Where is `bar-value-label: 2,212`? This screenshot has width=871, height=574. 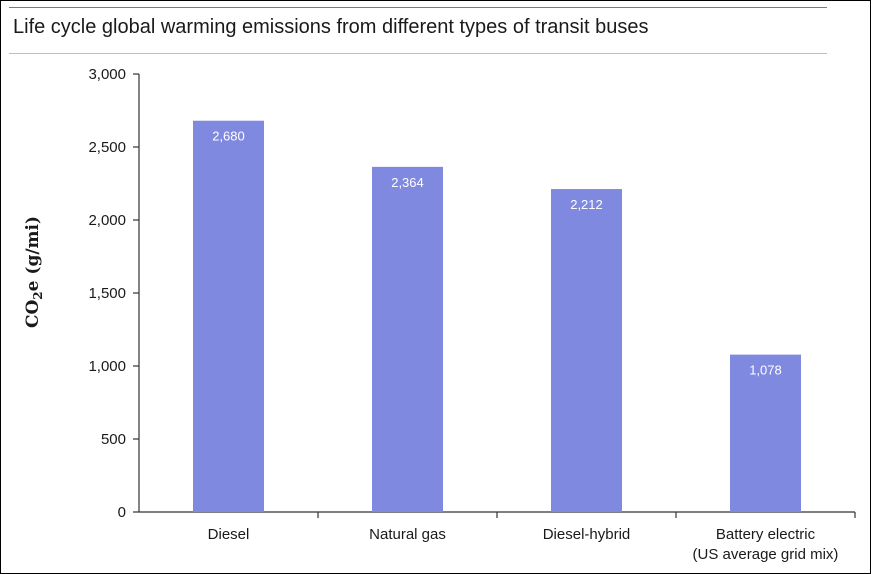 bar-value-label: 2,212 is located at coordinates (586, 204).